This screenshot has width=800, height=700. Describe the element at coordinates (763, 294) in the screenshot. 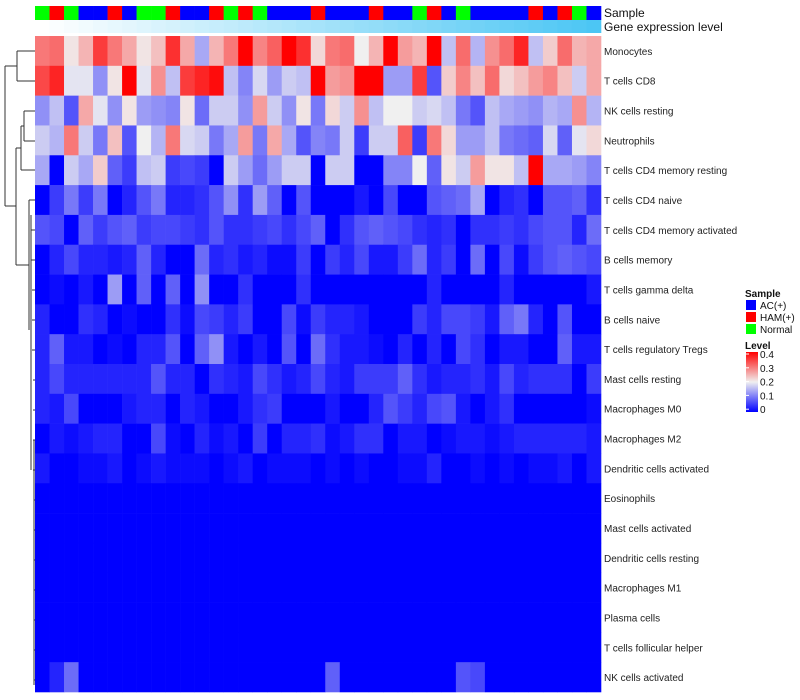

I see `legend-sample-title: Sample` at that location.